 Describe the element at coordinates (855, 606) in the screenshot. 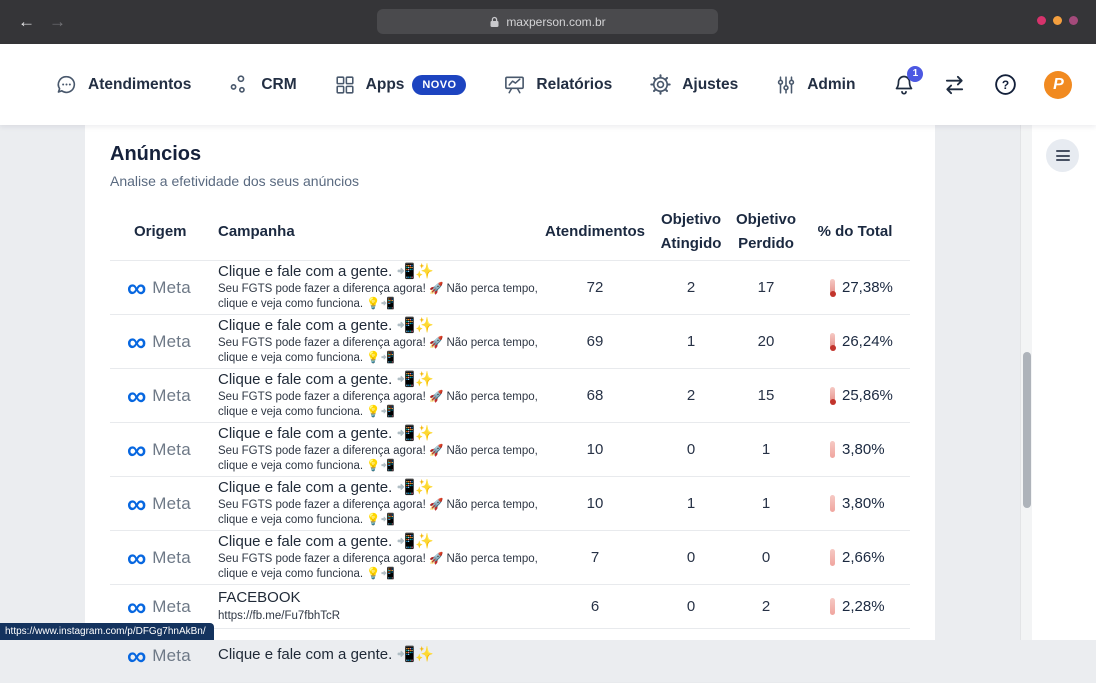

I see `percent-cell: 2,28%` at that location.